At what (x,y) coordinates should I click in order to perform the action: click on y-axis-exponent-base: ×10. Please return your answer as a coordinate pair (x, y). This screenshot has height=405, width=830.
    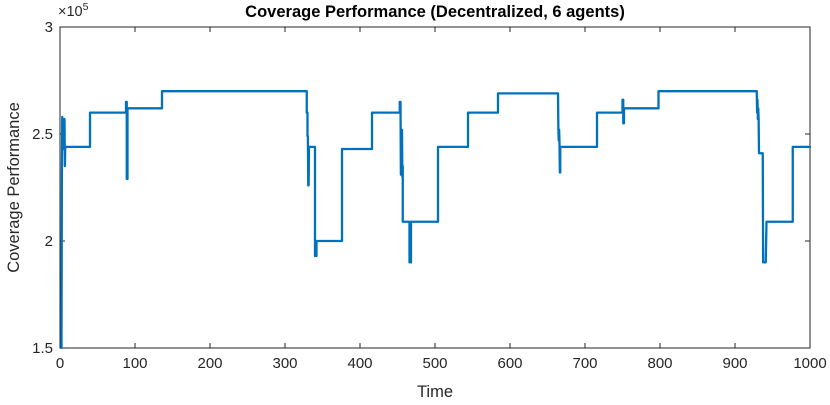
    Looking at the image, I should click on (70, 11).